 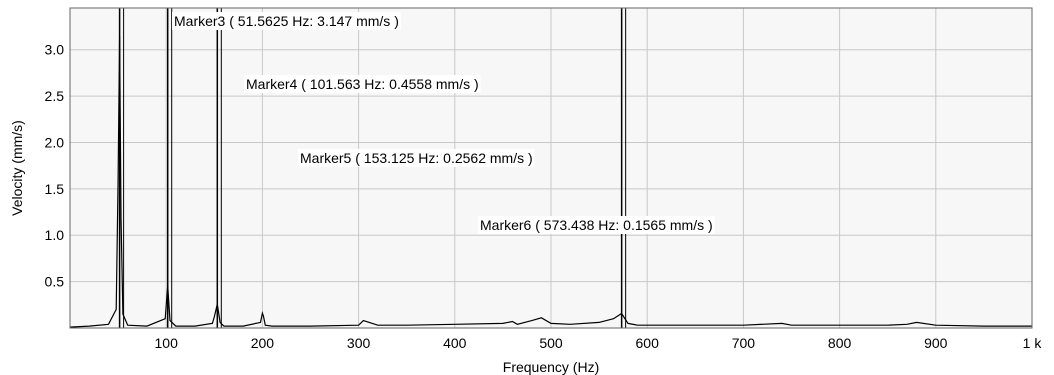 I want to click on marker-label: Marker4 ( 101.563 Hz: 0.4558 mm/s ), so click(x=362, y=84).